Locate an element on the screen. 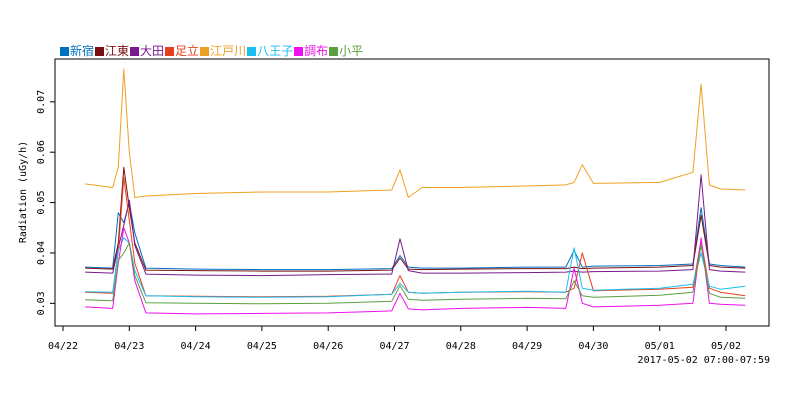 This screenshot has height=400, width=800. x-tick-label: 04/22 is located at coordinates (63, 346).